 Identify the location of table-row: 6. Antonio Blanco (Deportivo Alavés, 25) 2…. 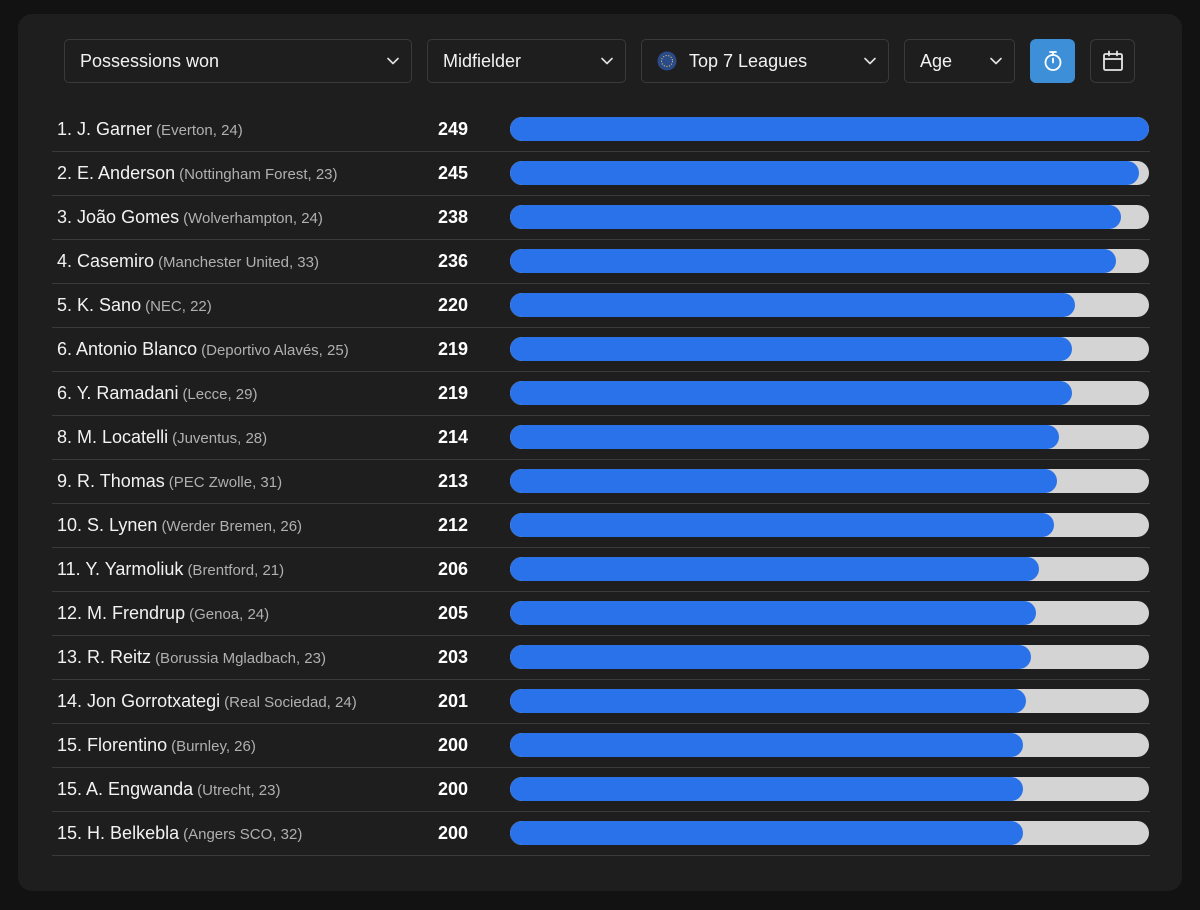
(601, 350).